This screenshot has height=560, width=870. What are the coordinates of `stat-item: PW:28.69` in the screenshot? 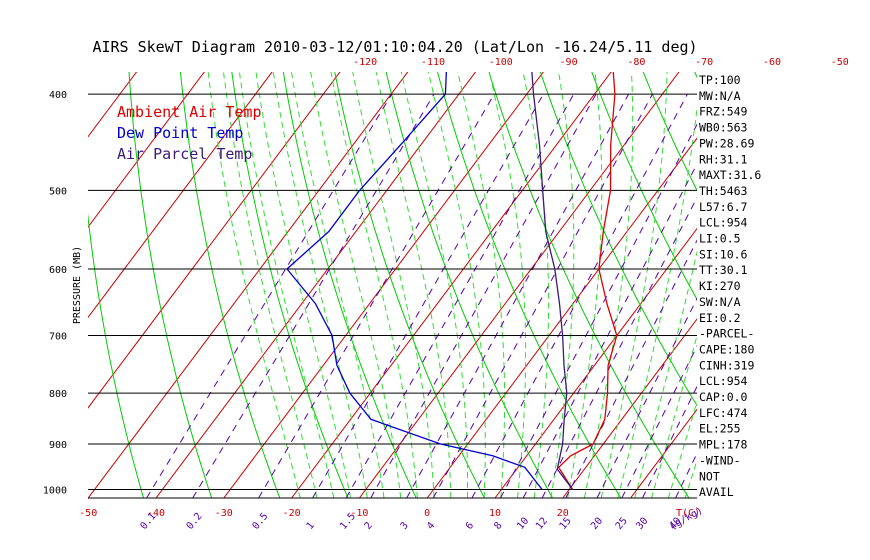 It's located at (726, 143).